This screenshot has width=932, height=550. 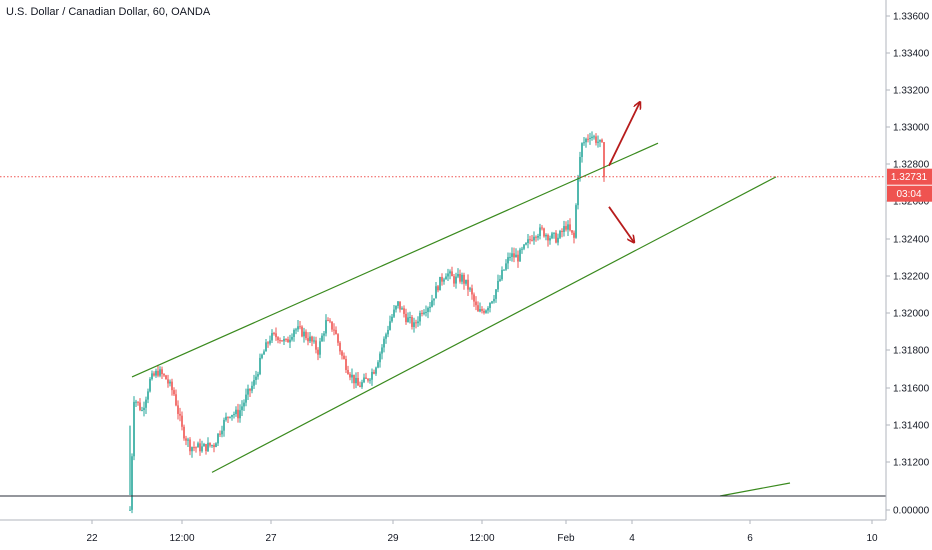 I want to click on current-price-label: 1.32731, so click(x=909, y=177).